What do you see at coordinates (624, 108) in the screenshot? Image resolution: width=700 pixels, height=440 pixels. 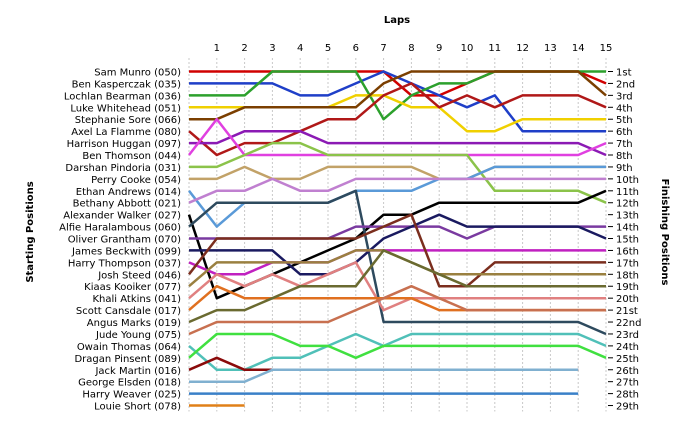 I see `finishing-position-label: 4th` at bounding box center [624, 108].